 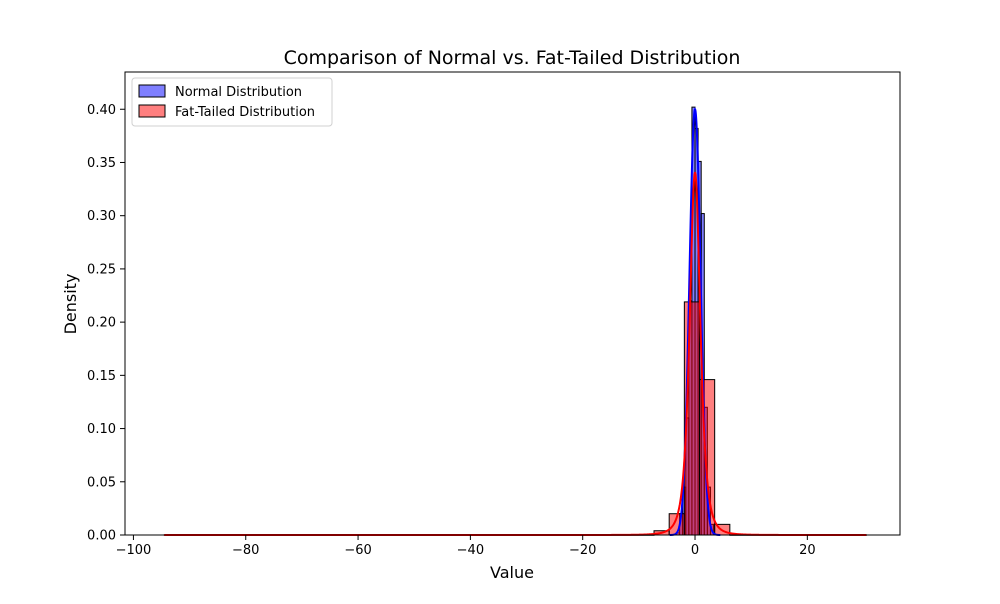 I want to click on legend-label-fat-tailed: Fat-Tailed Distribution, so click(x=245, y=112).